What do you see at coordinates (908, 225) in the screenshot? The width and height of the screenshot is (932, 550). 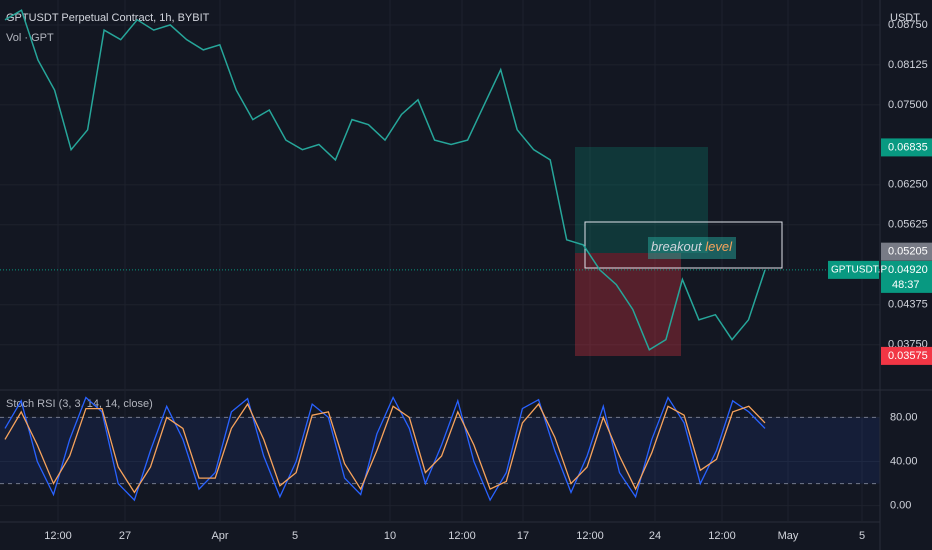 I see `y-tick-label: 0.05625` at bounding box center [908, 225].